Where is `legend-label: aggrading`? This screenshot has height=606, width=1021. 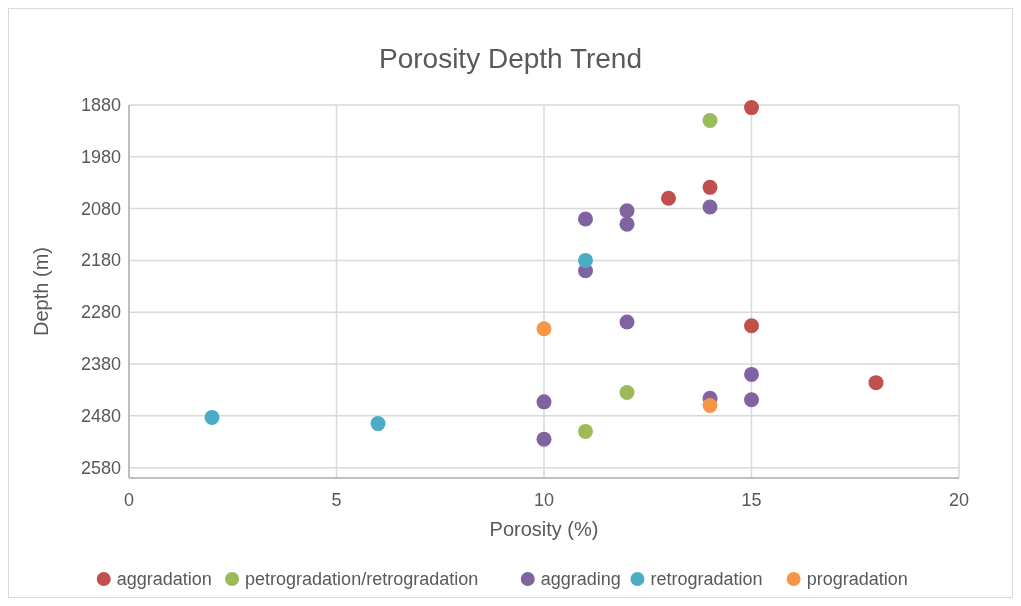 legend-label: aggrading is located at coordinates (580, 579).